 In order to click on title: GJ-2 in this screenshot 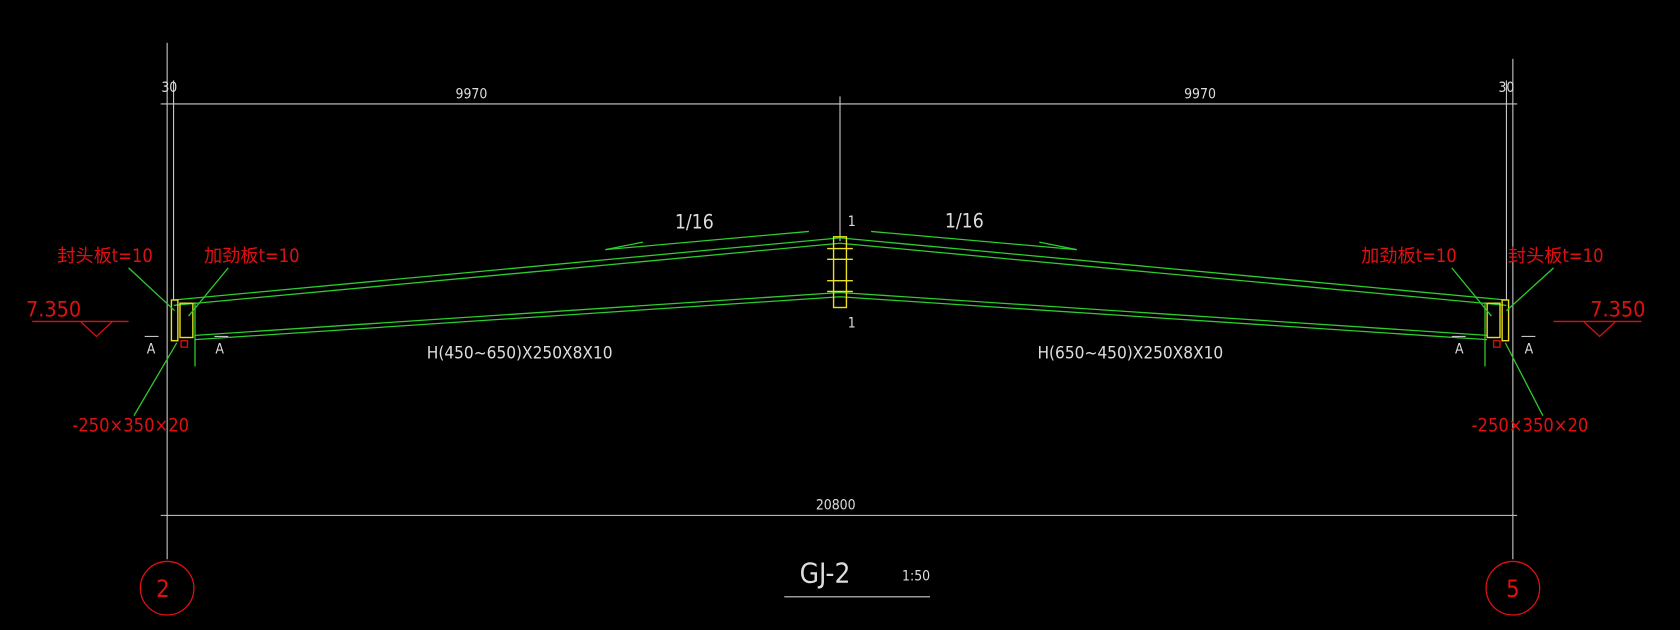, I will do `click(825, 572)`.